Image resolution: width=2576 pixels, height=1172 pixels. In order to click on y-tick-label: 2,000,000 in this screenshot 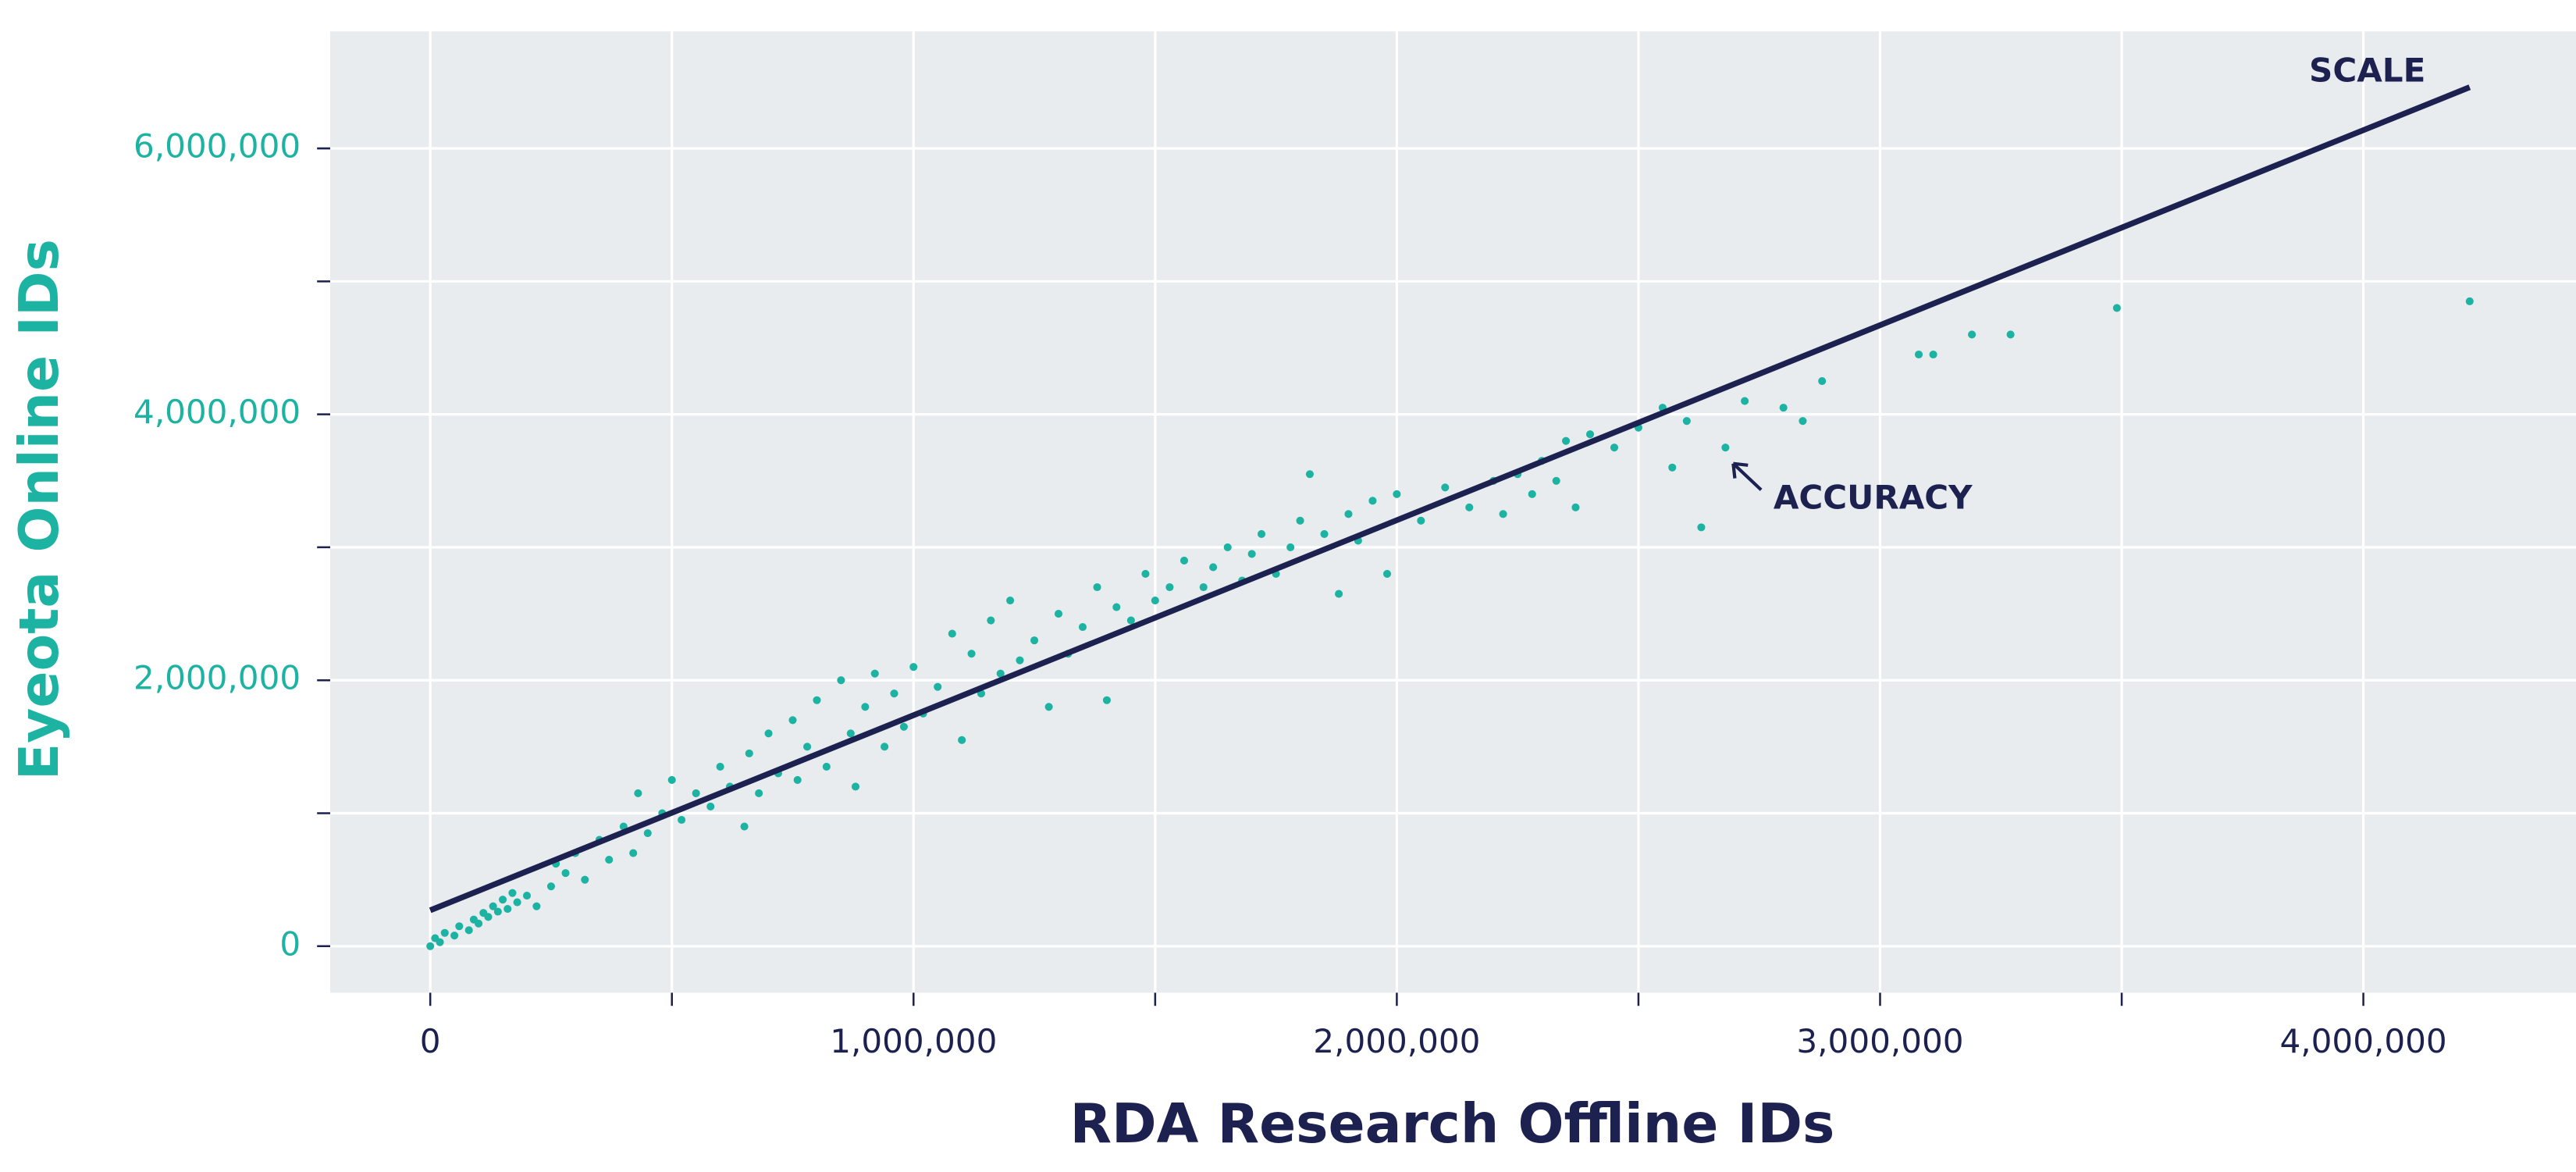, I will do `click(217, 678)`.